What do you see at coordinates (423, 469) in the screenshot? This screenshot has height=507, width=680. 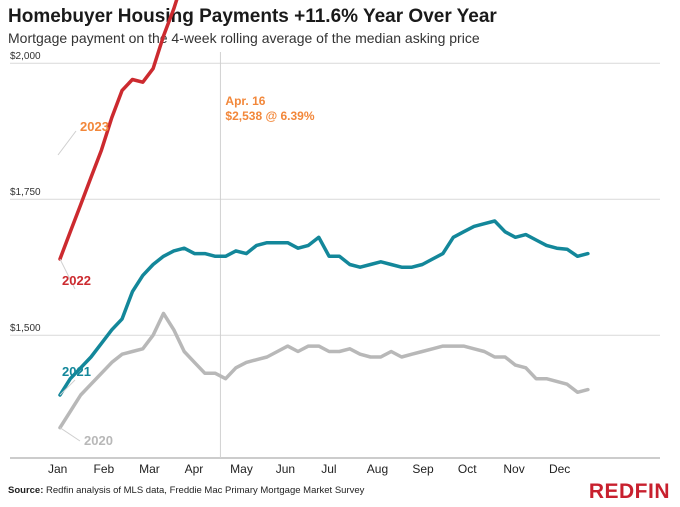 I see `x-tick-label: Sep` at bounding box center [423, 469].